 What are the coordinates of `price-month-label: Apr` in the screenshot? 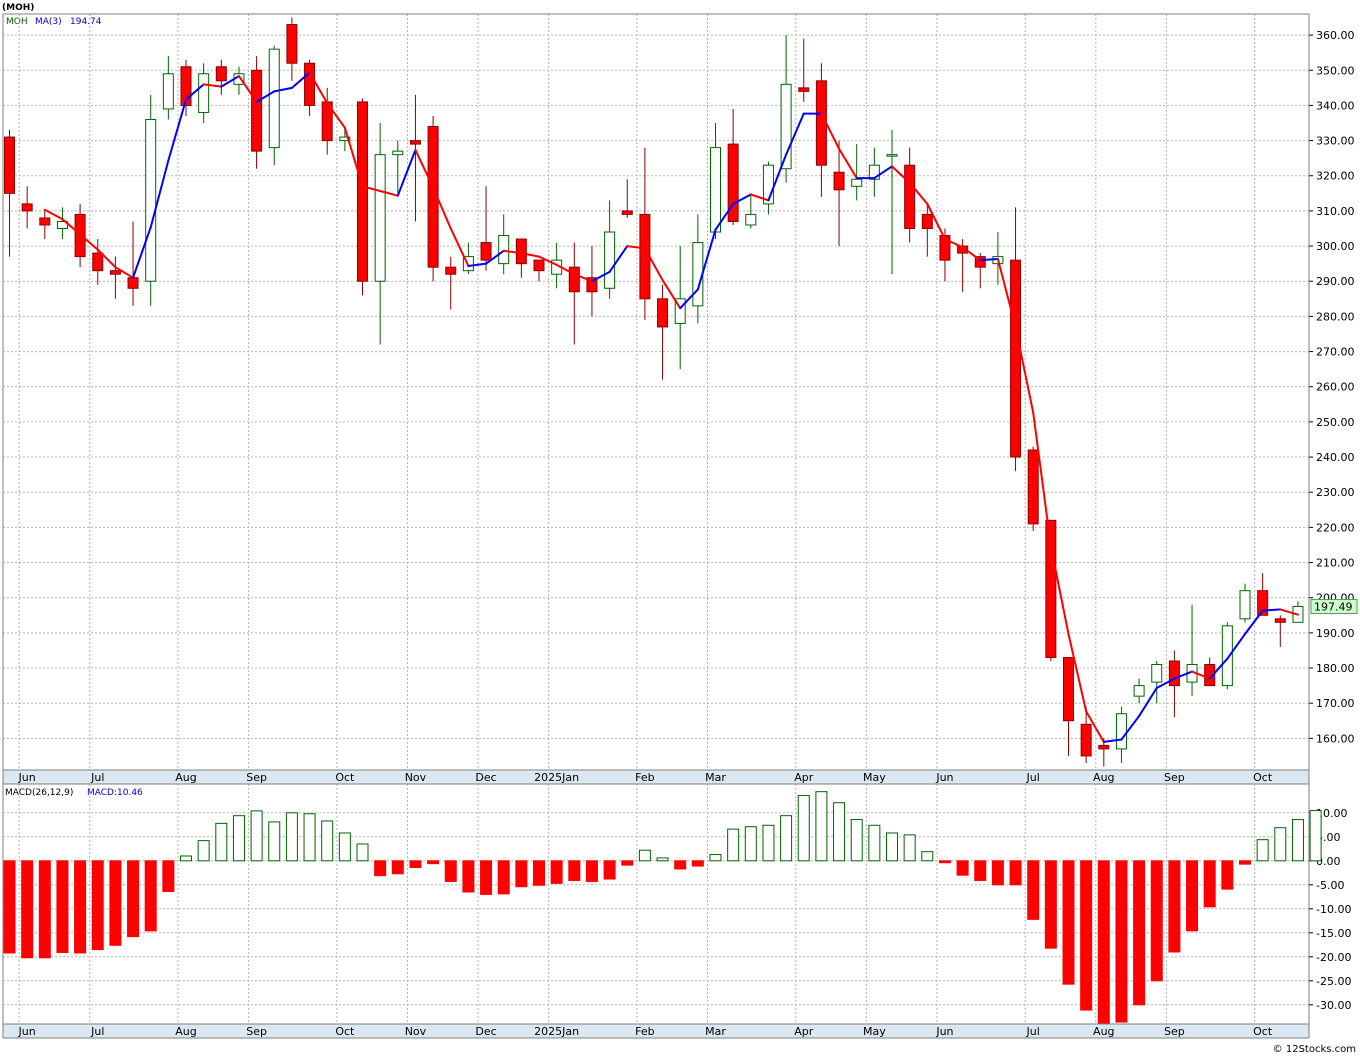 It's located at (804, 777).